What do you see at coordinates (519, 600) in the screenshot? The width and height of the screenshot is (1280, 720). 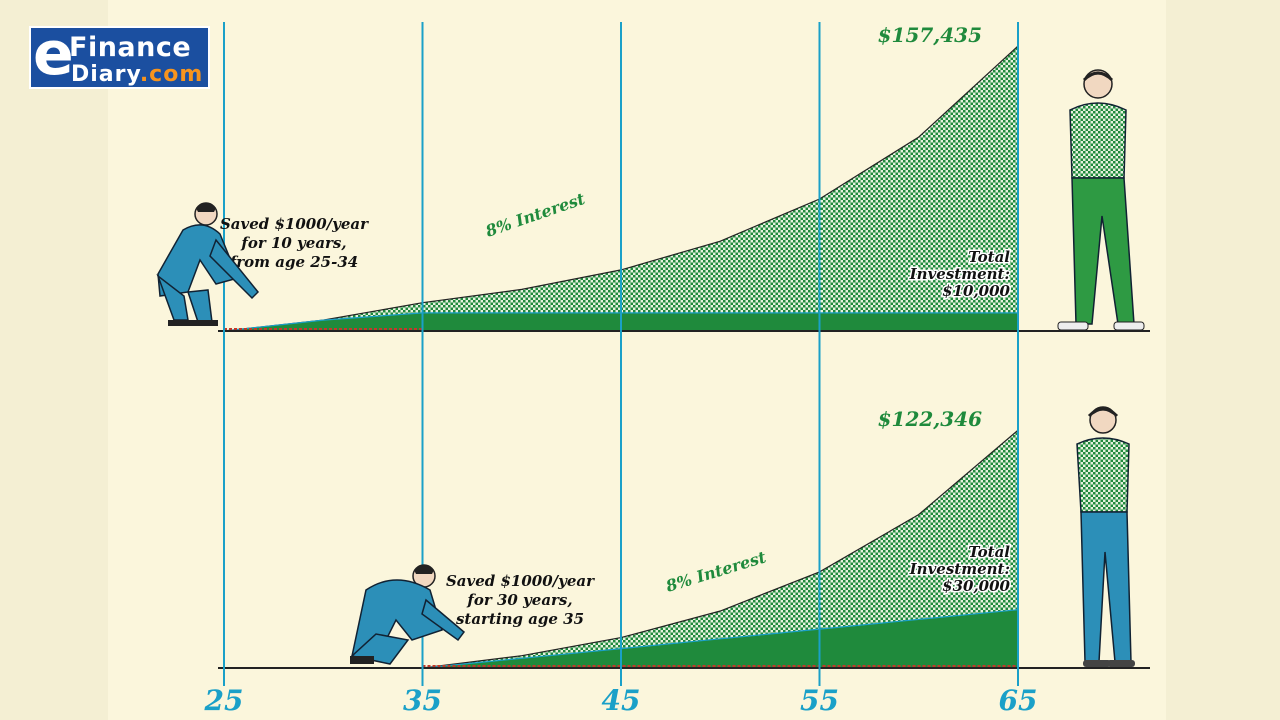 I see `annotation-bottom-1: for 30 years,` at bounding box center [519, 600].